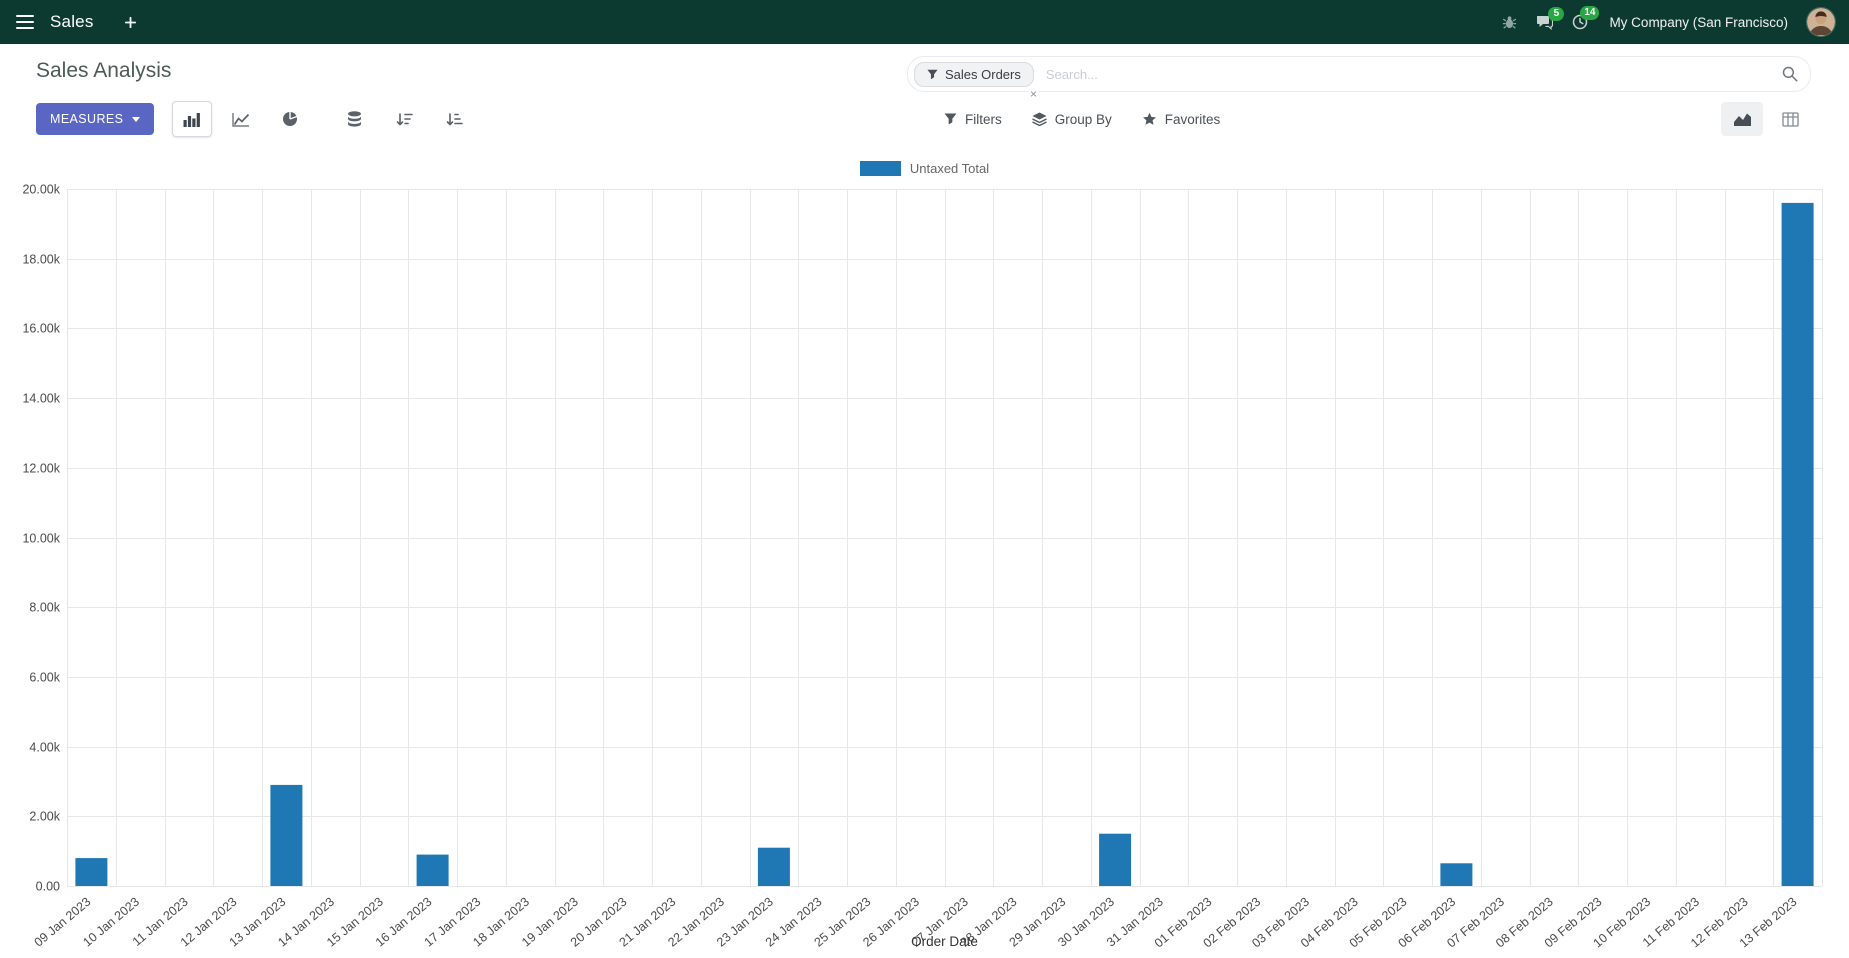 This screenshot has height=958, width=1849. Describe the element at coordinates (944, 941) in the screenshot. I see `x-axis-title: Order Date` at that location.